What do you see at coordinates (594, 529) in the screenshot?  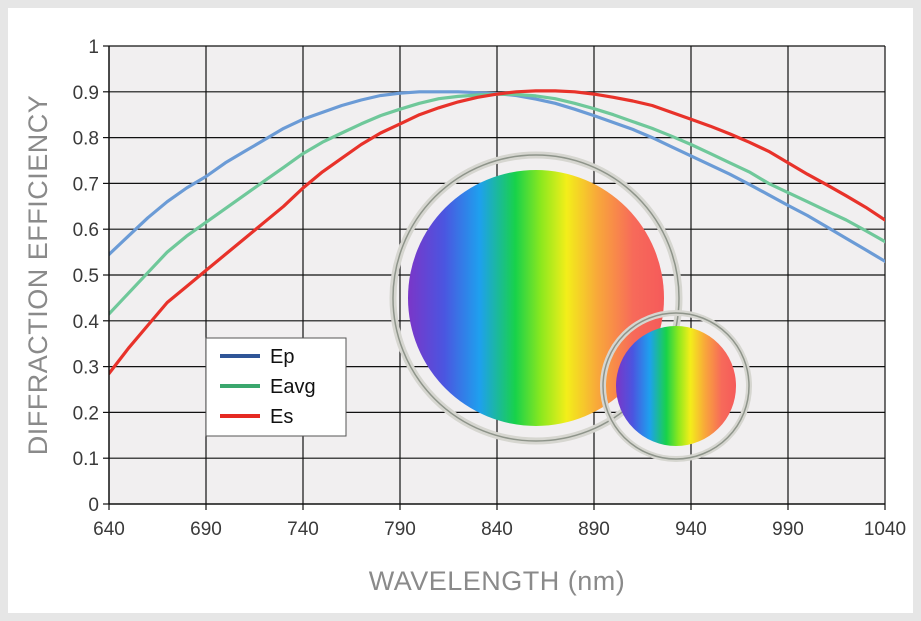 I see `x-tick-label: 890` at bounding box center [594, 529].